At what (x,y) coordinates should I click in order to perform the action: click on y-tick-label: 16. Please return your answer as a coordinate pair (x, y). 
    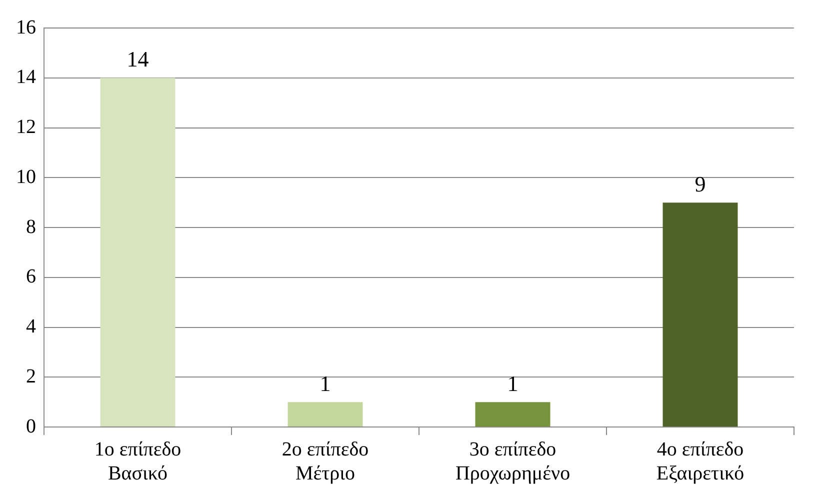
    Looking at the image, I should click on (26, 27).